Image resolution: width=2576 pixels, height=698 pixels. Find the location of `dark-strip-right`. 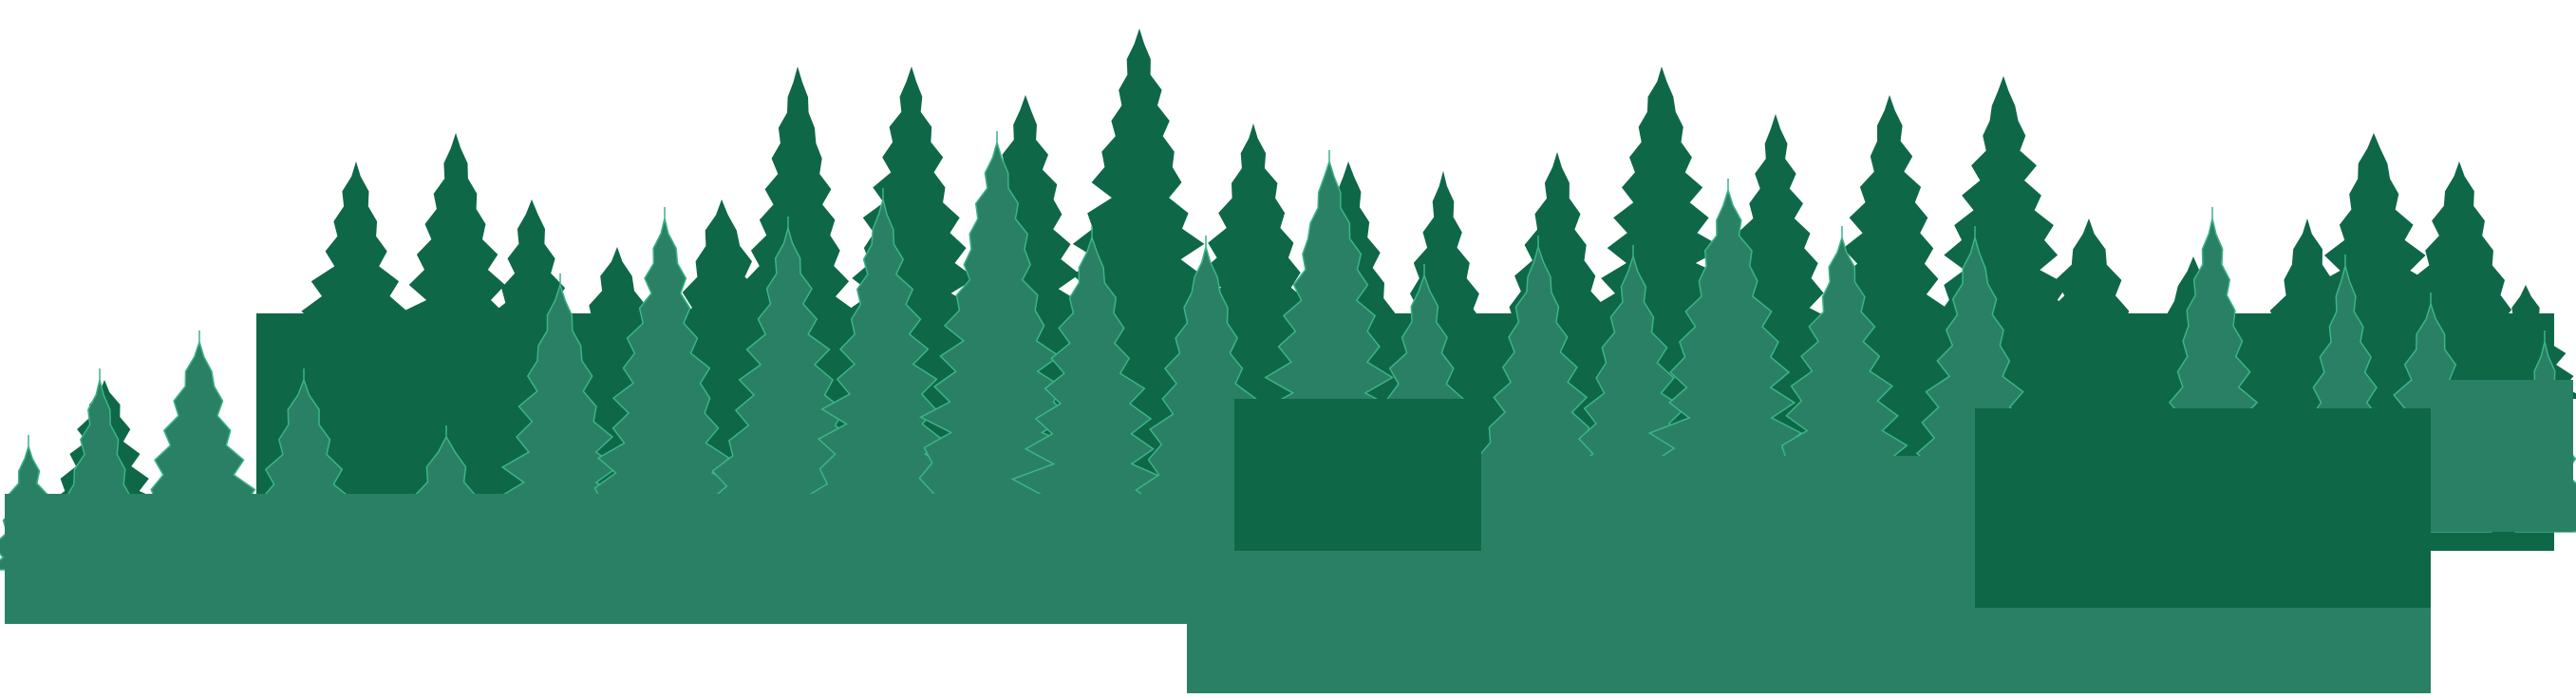

dark-strip-right is located at coordinates (2203, 508).